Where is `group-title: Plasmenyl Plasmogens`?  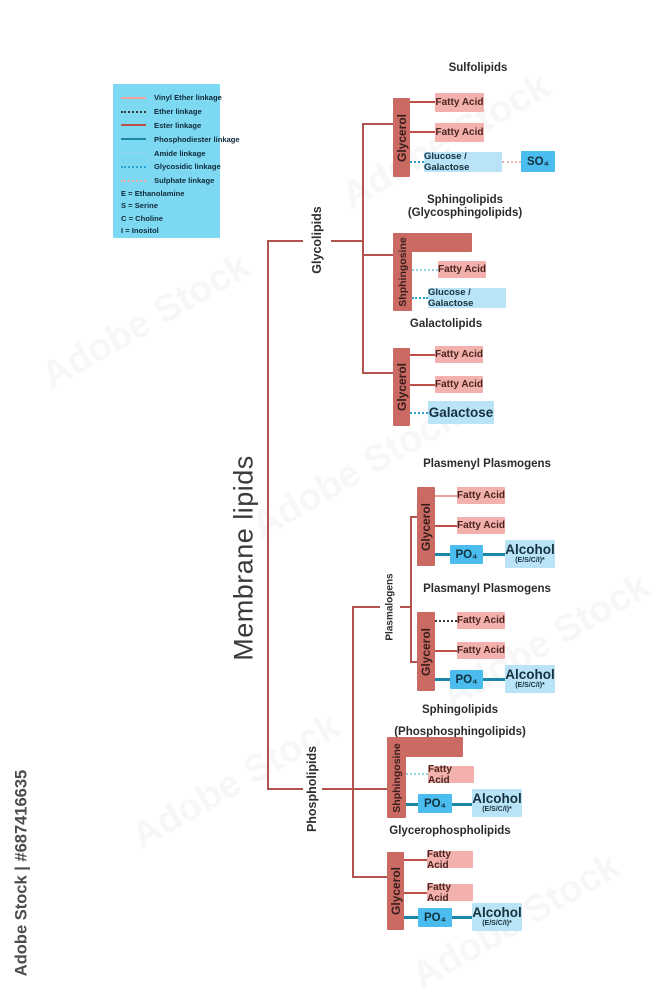 group-title: Plasmenyl Plasmogens is located at coordinates (487, 464).